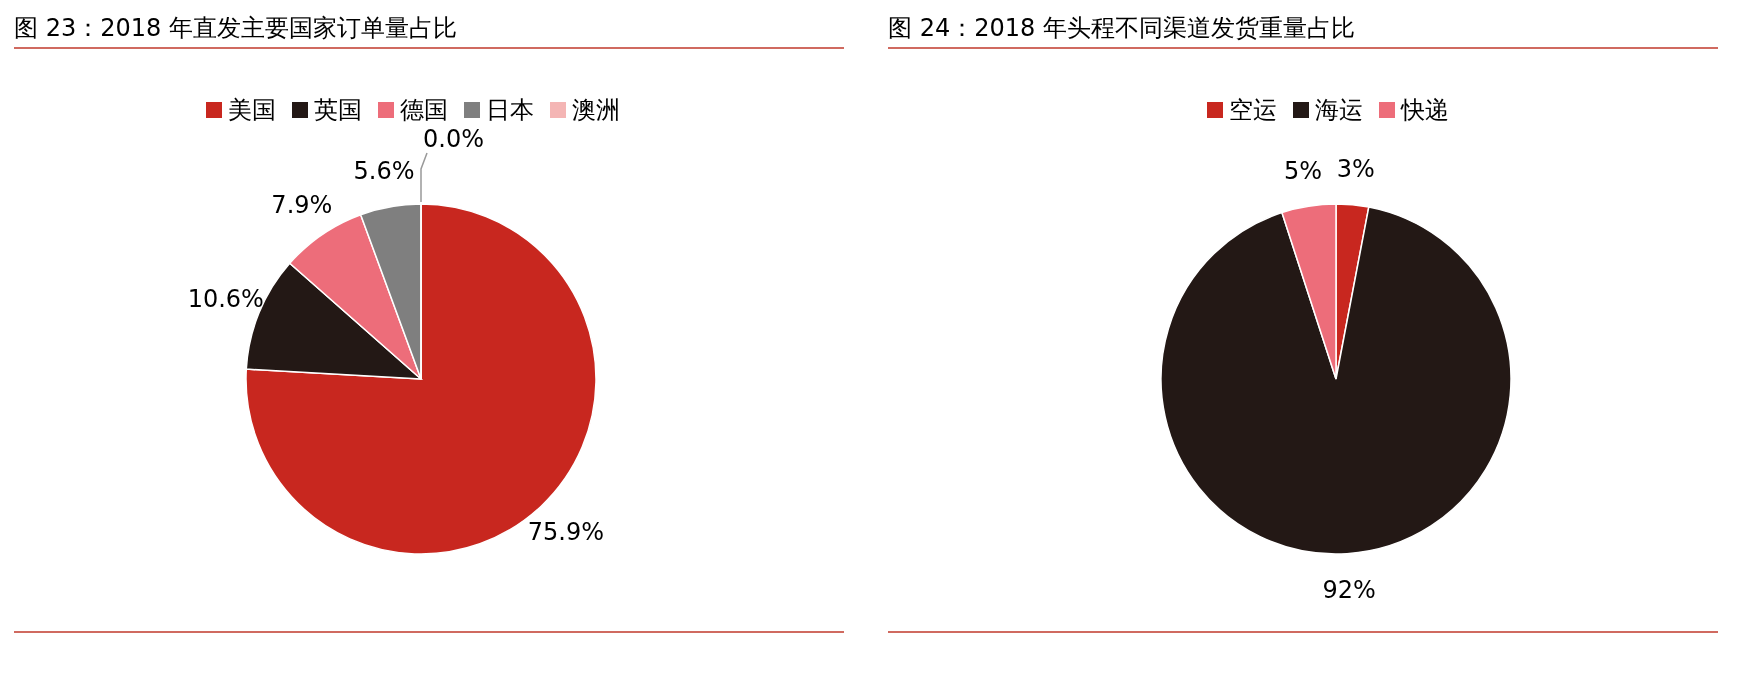 The image size is (1748, 696). What do you see at coordinates (510, 110) in the screenshot?
I see `legend-label: 日本` at bounding box center [510, 110].